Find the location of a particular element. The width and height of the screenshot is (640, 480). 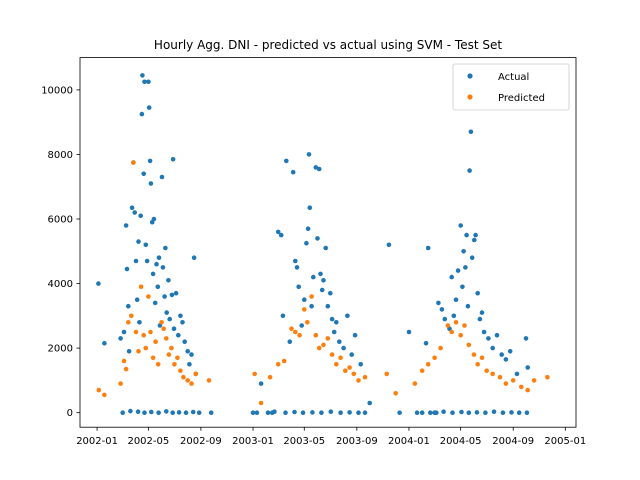

legend-label-predicted: Predicted is located at coordinates (521, 98).